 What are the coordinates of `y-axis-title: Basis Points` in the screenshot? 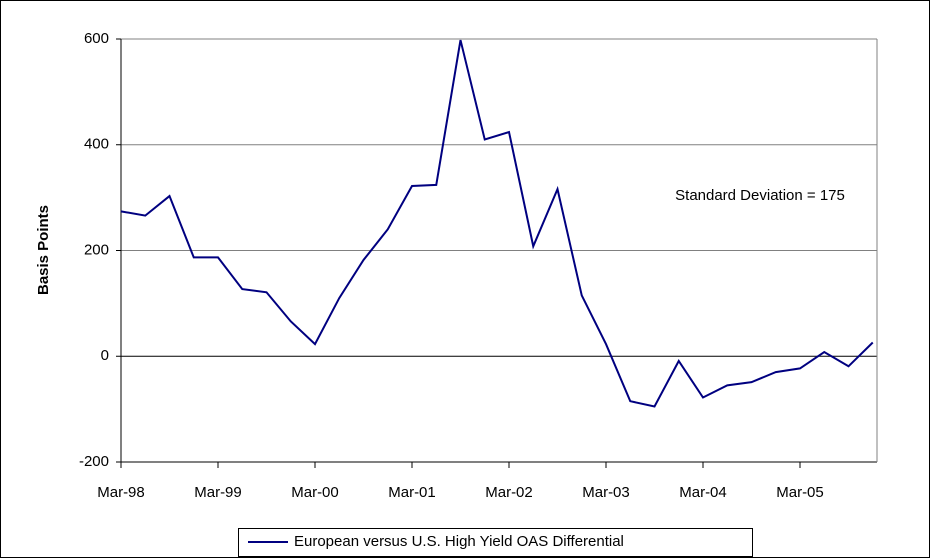 It's located at (43, 250).